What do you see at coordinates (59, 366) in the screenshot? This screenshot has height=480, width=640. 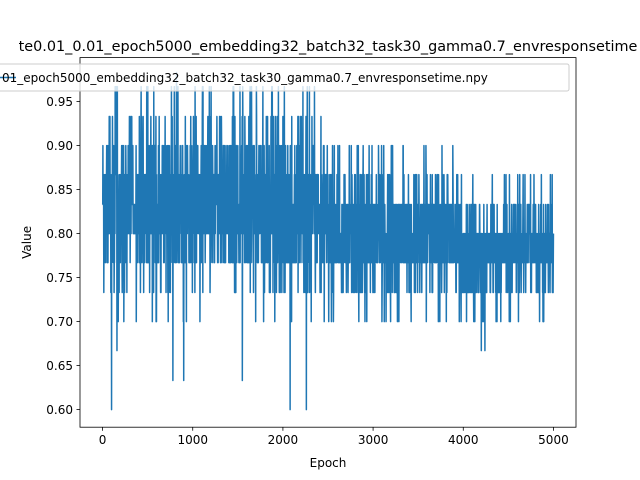 I see `y-tick-label: 0.65` at bounding box center [59, 366].